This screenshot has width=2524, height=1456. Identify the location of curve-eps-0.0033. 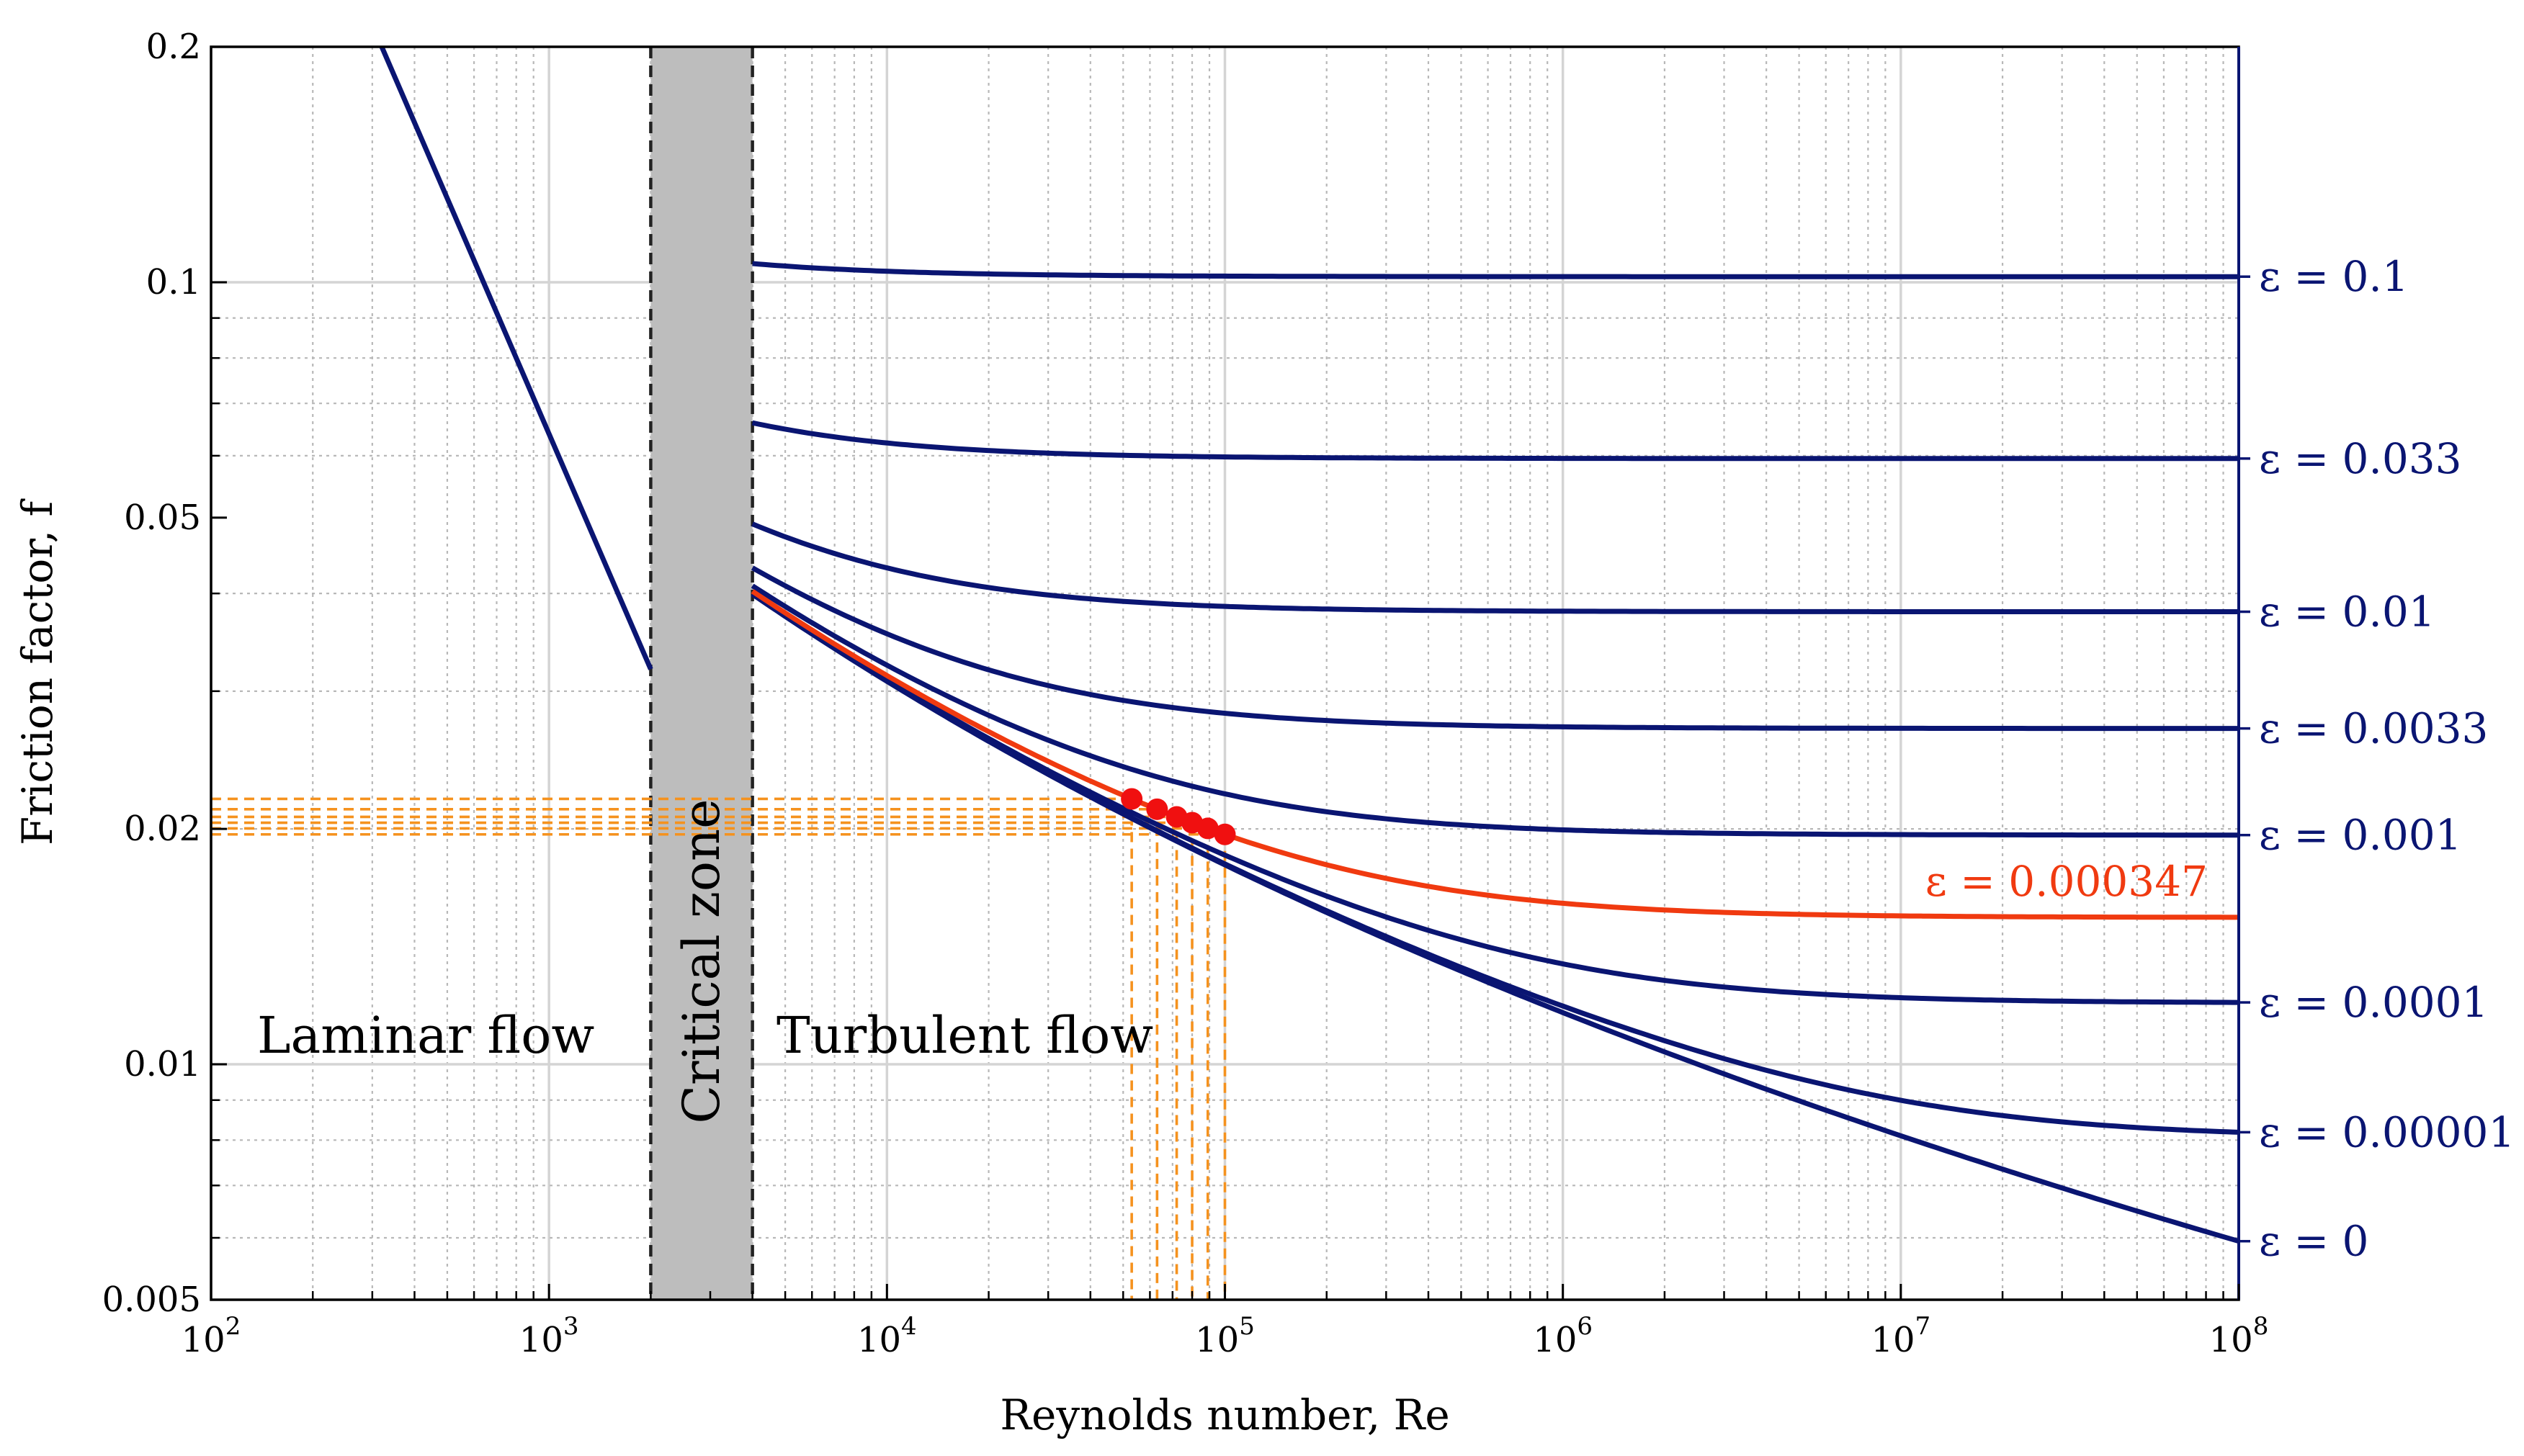
(1495, 648).